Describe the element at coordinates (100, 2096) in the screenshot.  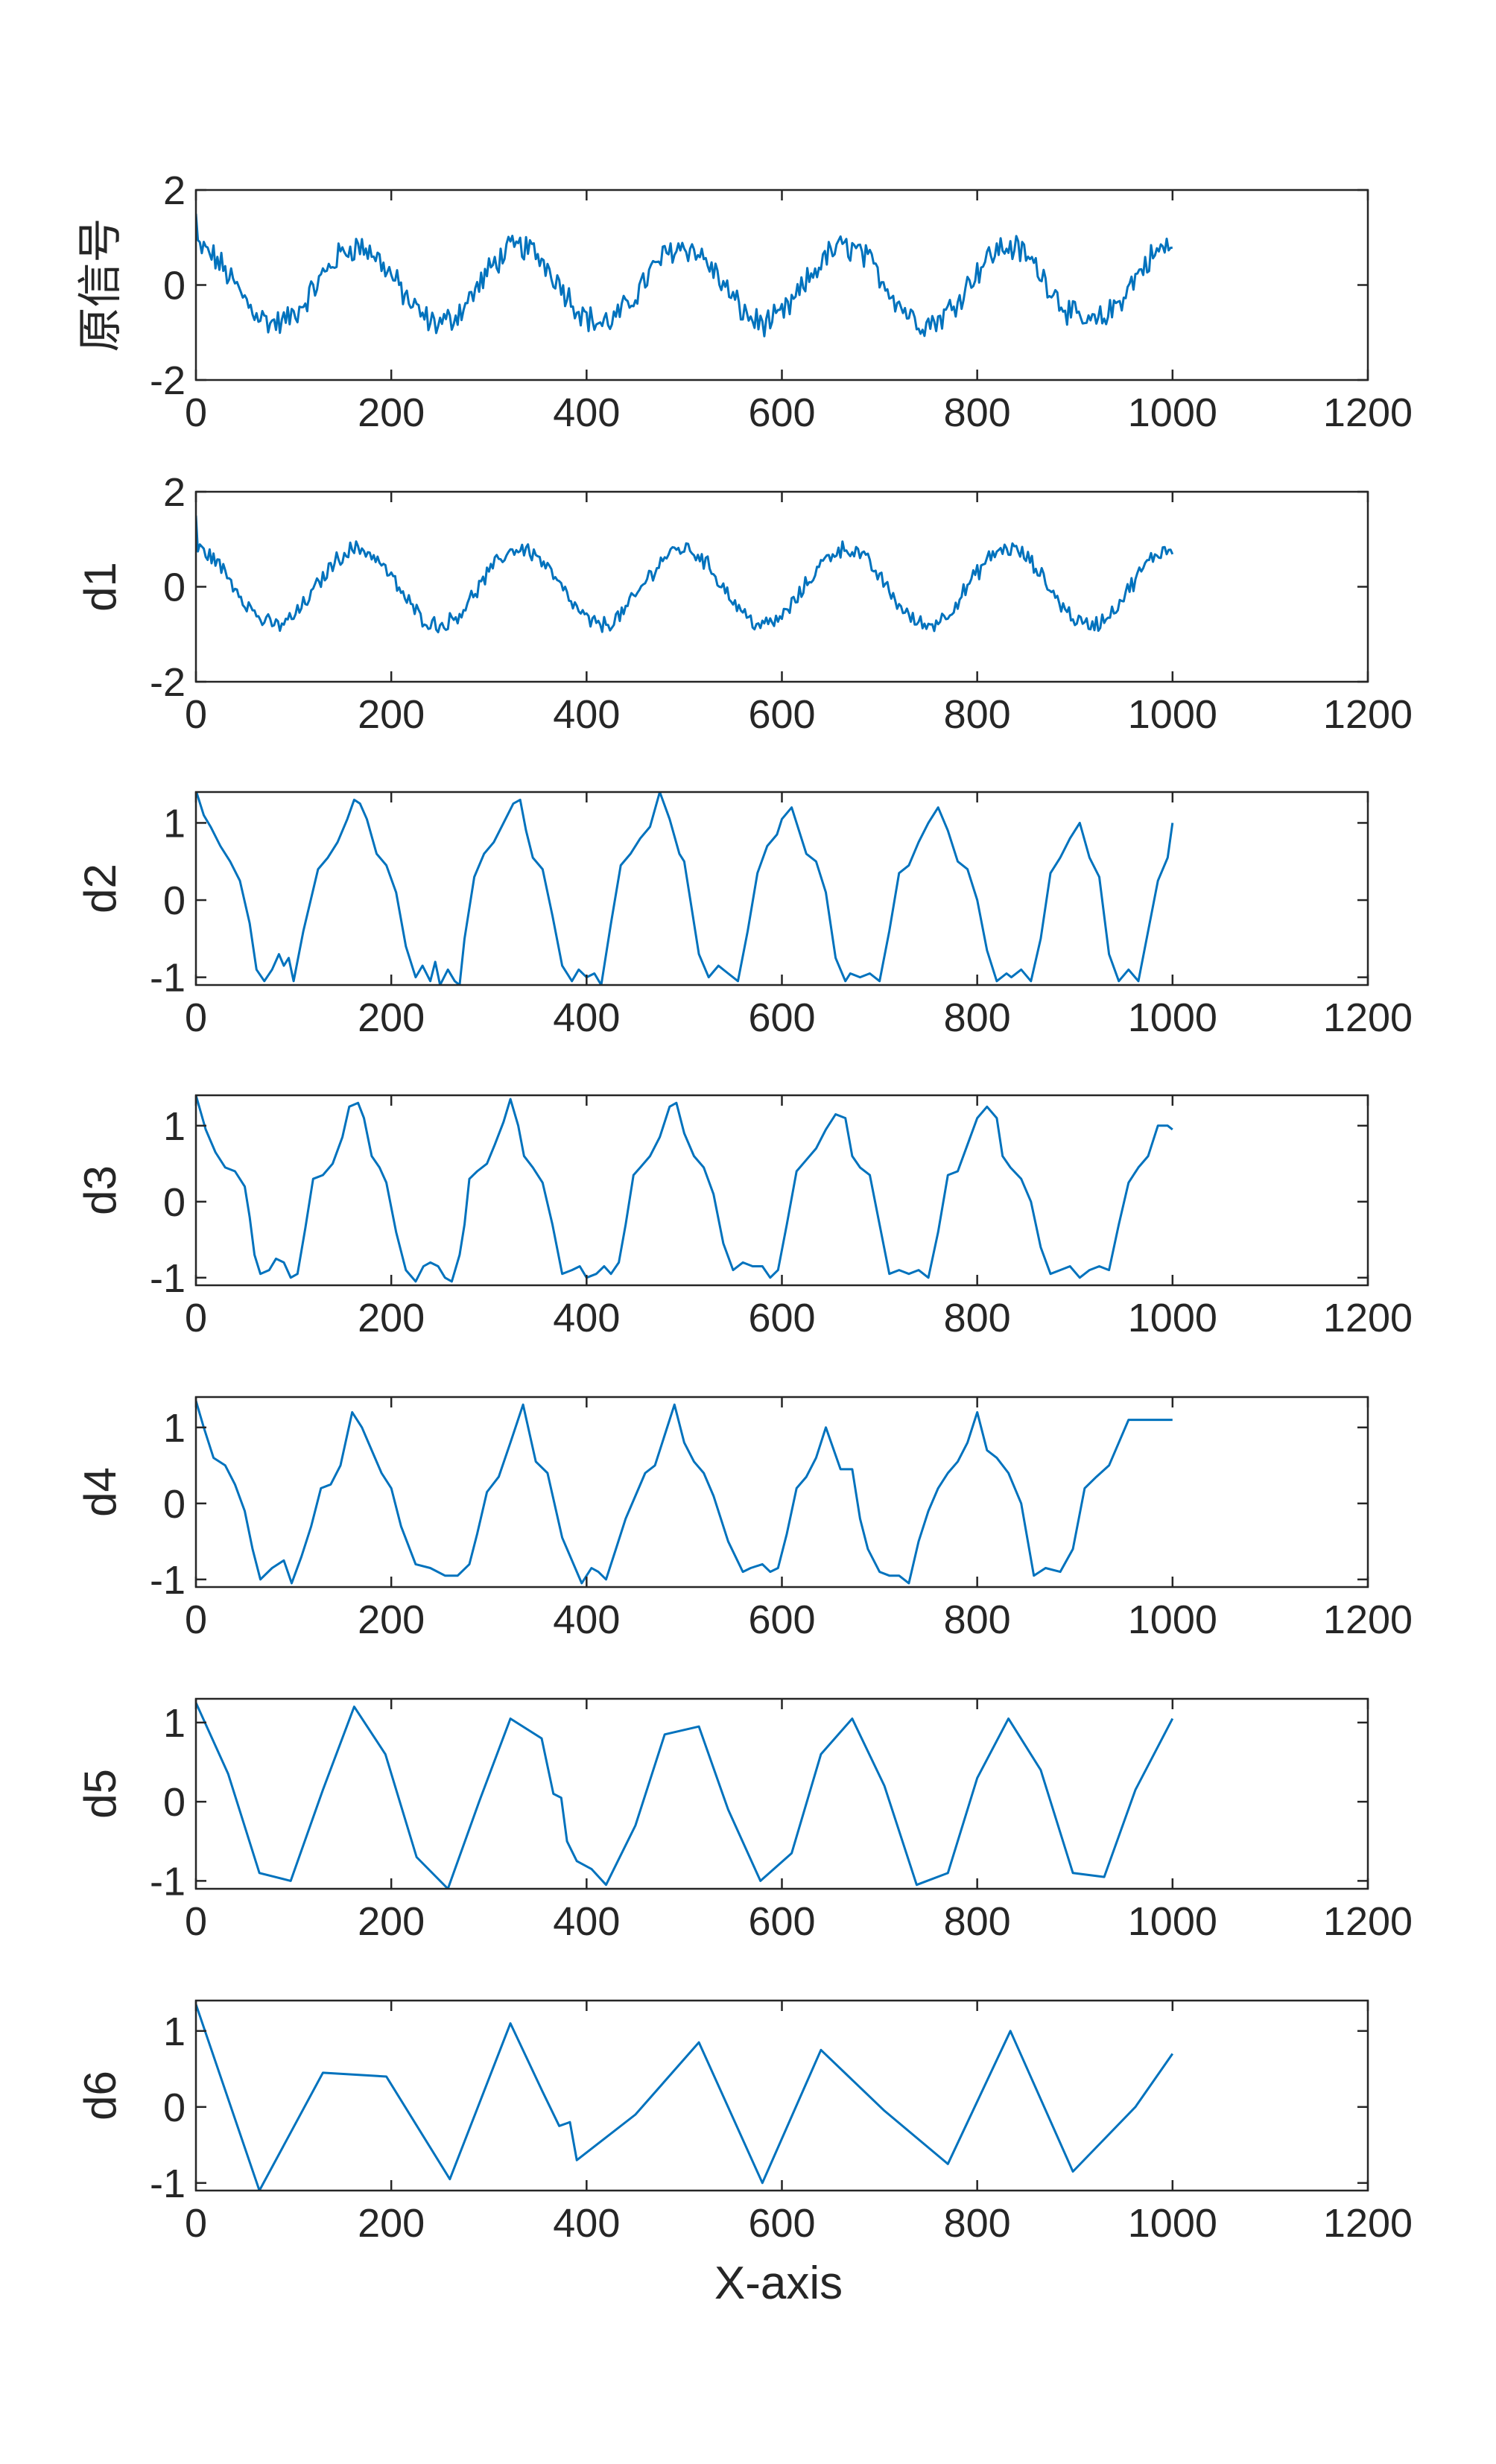
I see `y-axis-label: d6` at that location.